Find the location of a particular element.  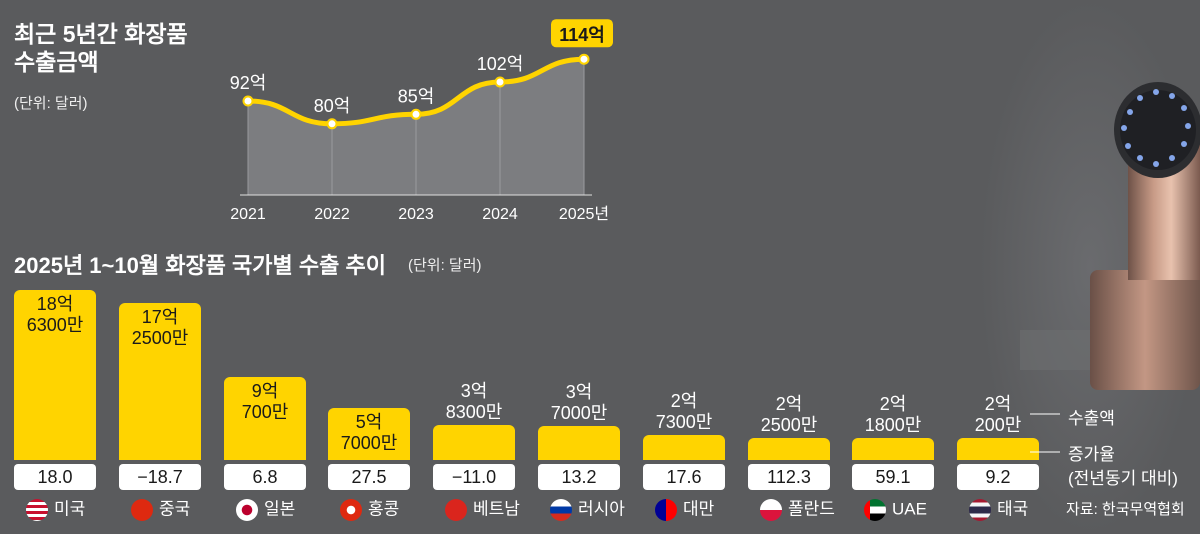

country-label-5: 러시아 is located at coordinates (587, 509).